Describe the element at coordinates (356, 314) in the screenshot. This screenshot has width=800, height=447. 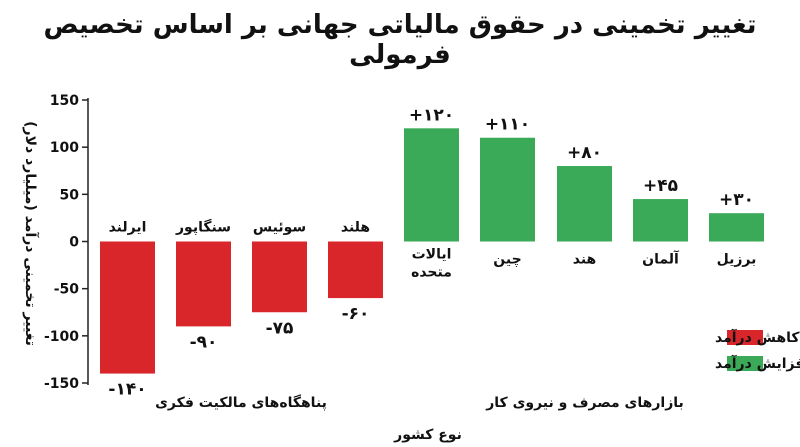
I see `value-label: -۶۰` at that location.